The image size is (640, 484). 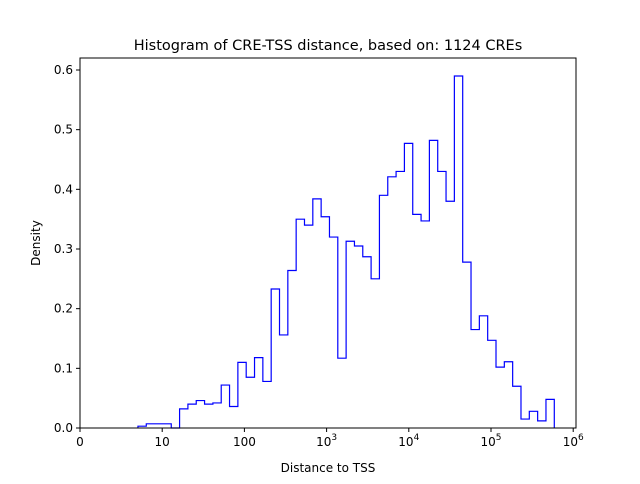 I want to click on y-tick-label: 0.1, so click(x=63, y=368).